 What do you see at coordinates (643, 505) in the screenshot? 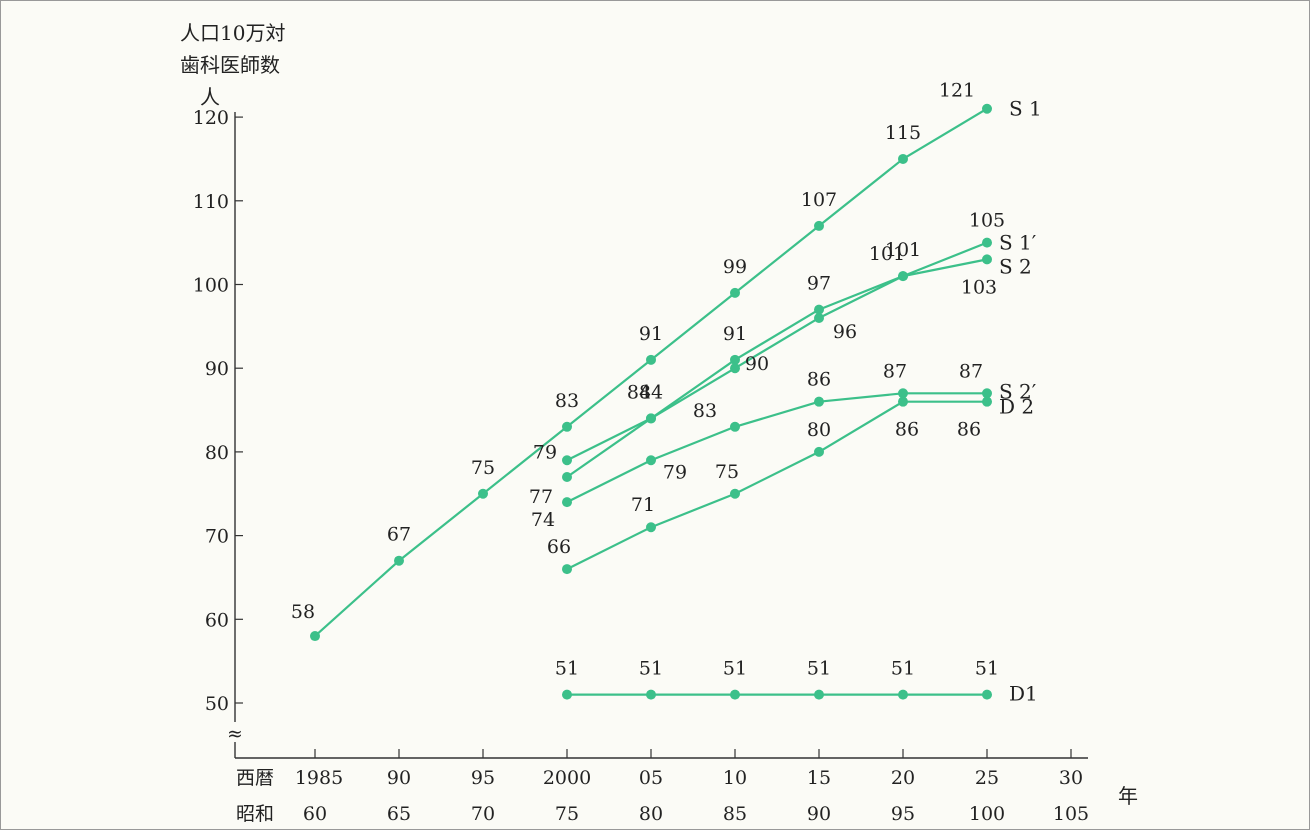
I see `data-label: 71` at bounding box center [643, 505].